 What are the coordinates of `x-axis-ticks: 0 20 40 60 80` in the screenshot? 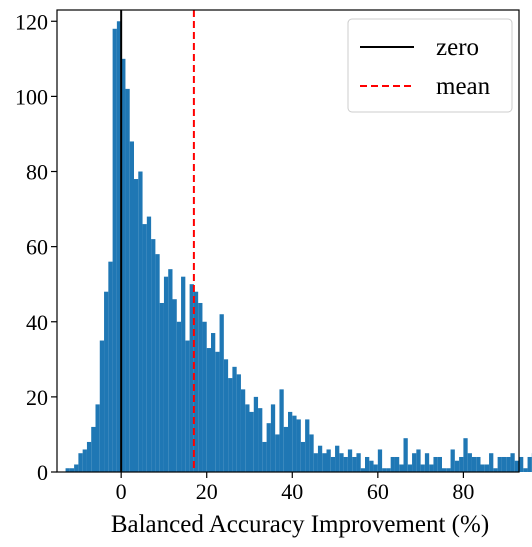 It's located at (295, 488).